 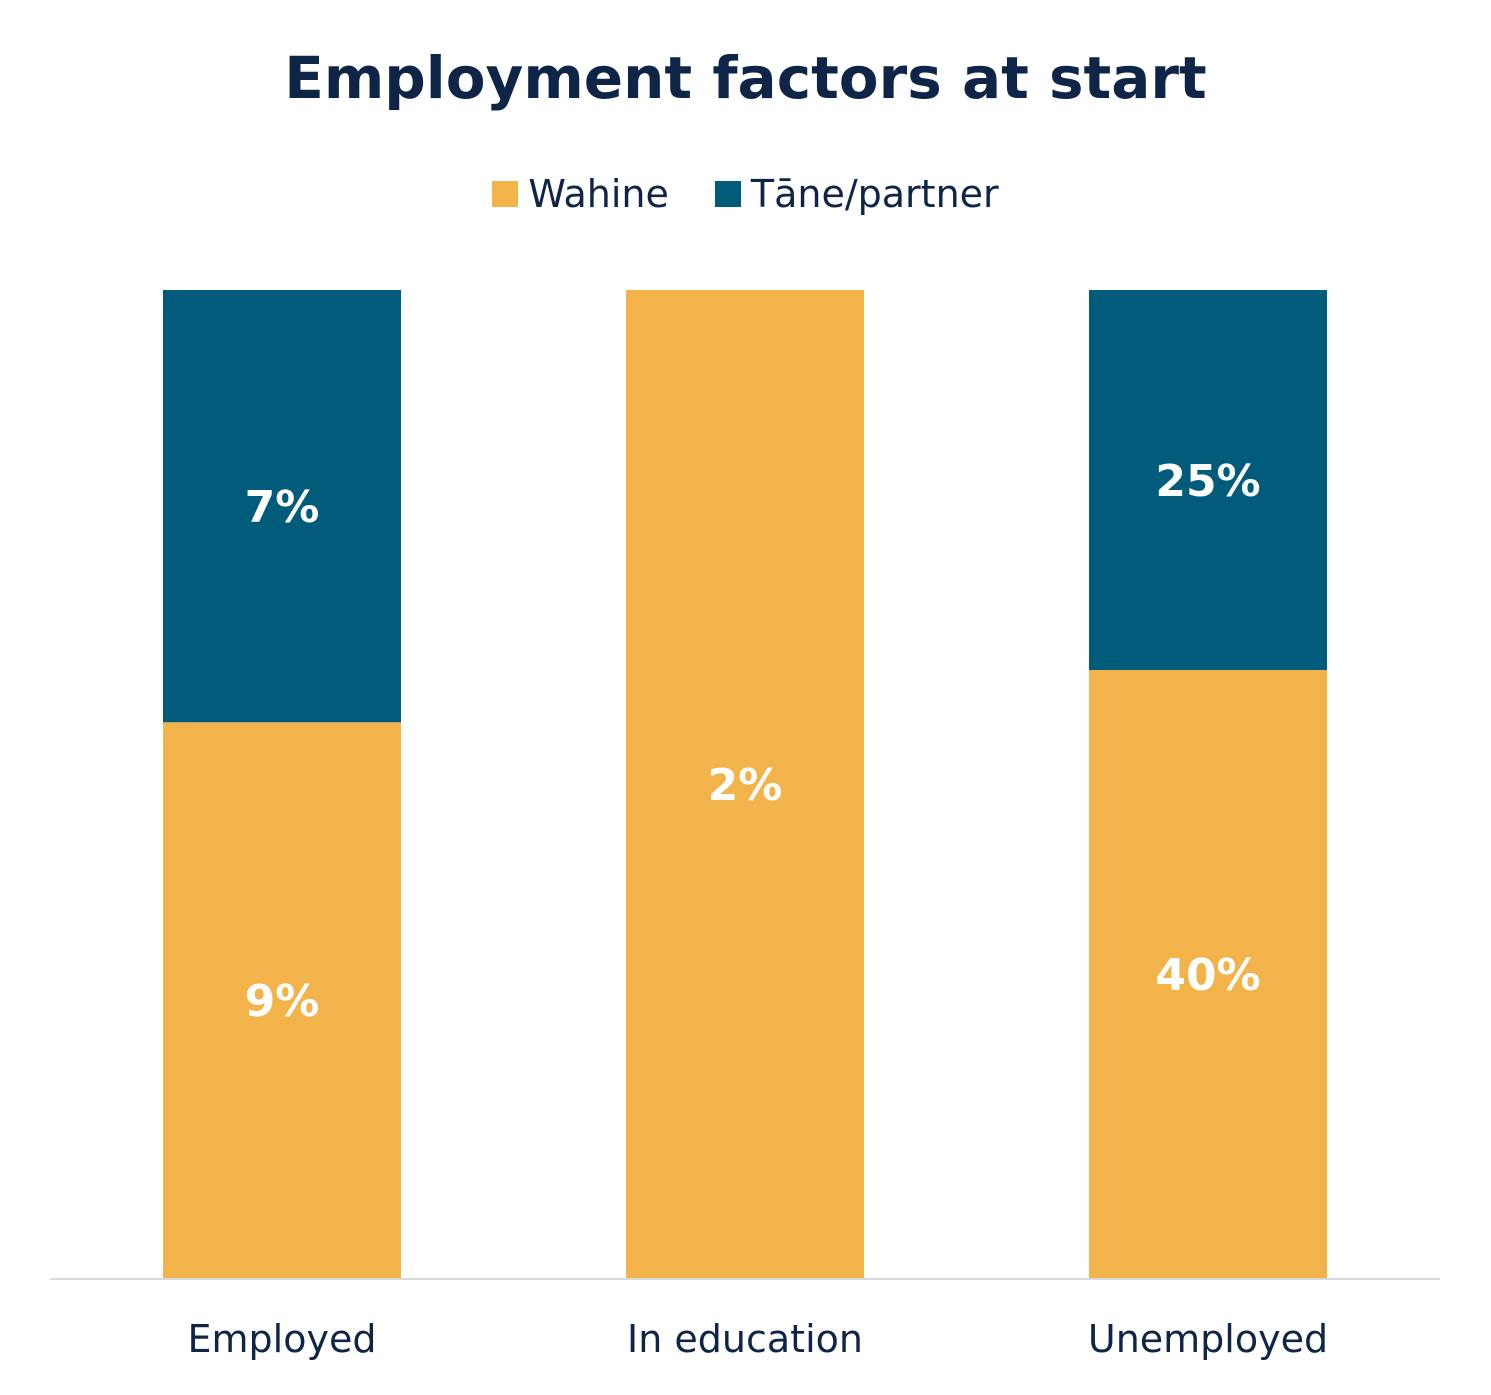 I want to click on bar-unemployed-t-ne-partner, so click(x=1208, y=480).